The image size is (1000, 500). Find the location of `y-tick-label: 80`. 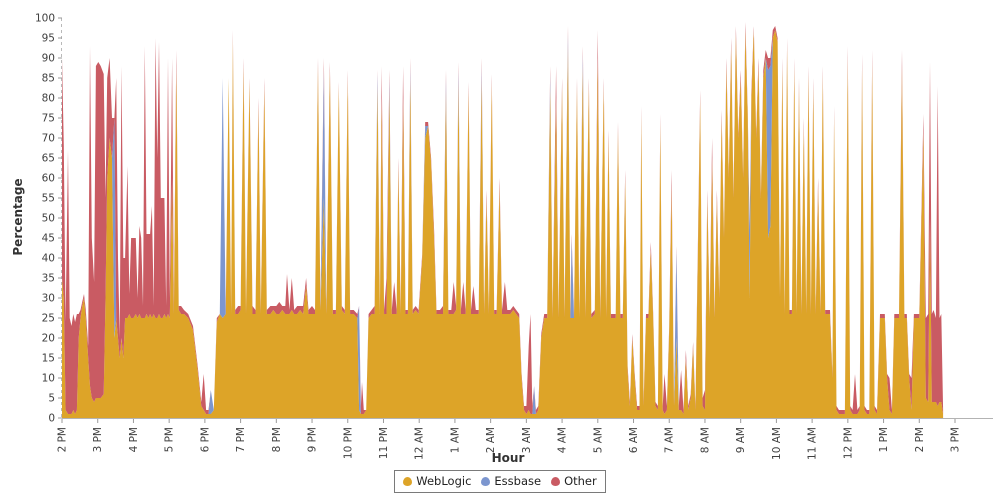

y-tick-label: 80 is located at coordinates (48, 99).